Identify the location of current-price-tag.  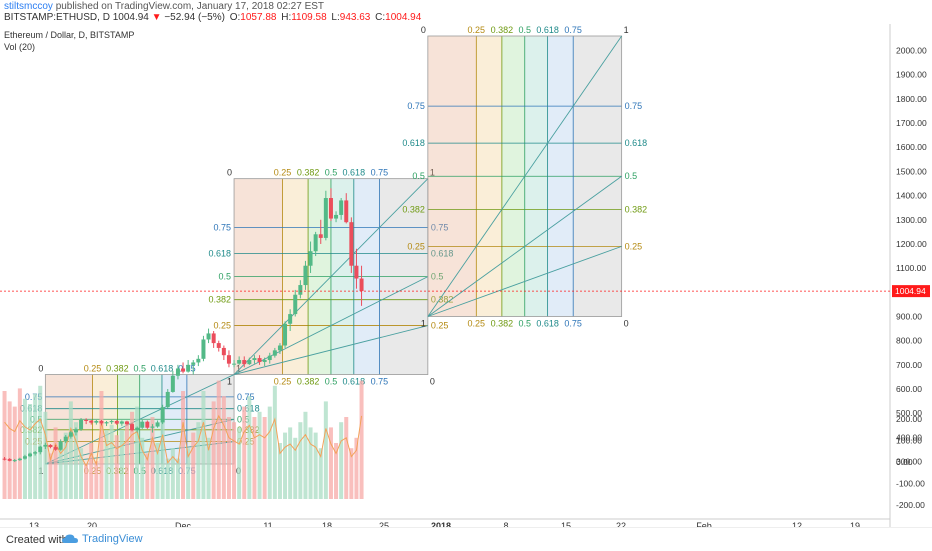
(911, 291).